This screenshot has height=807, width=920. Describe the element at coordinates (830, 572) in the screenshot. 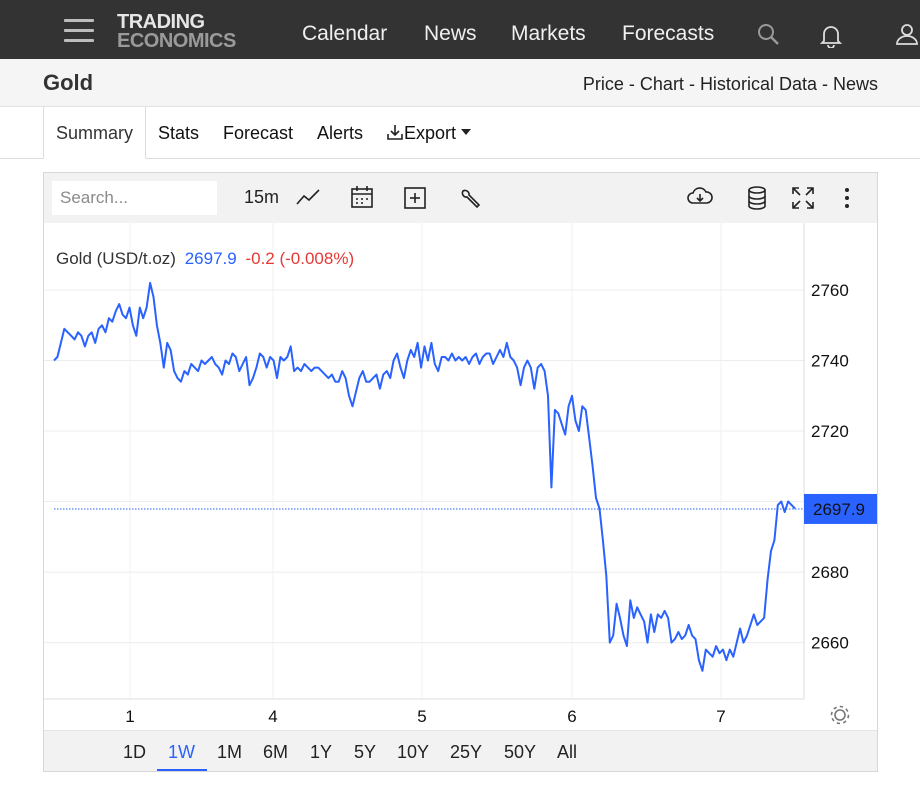

I see `y-tick-label: 2680` at that location.